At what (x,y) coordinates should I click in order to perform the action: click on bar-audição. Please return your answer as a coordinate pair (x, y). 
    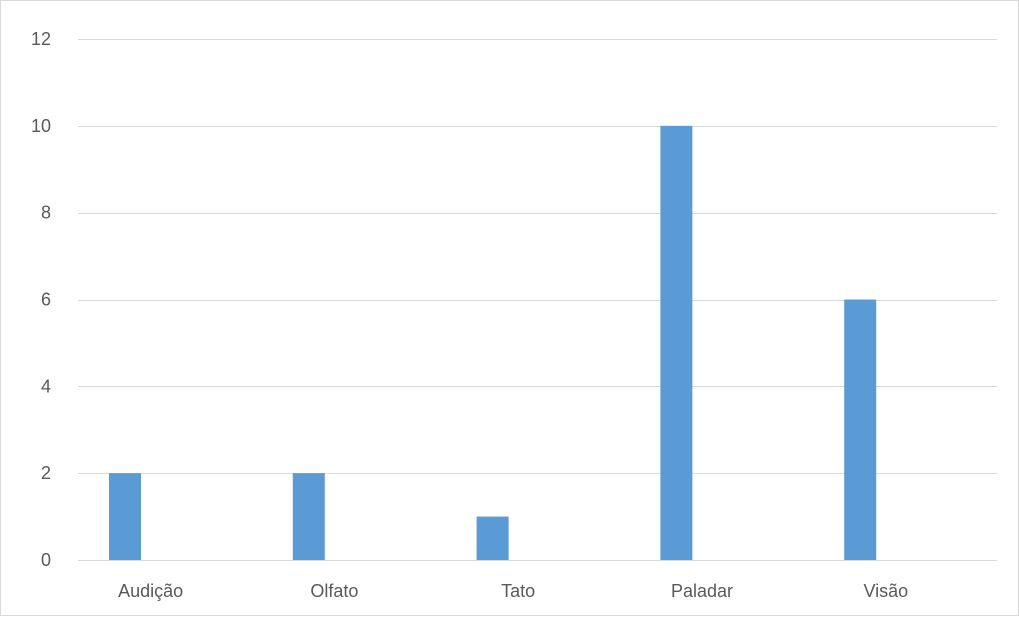
    Looking at the image, I should click on (125, 516).